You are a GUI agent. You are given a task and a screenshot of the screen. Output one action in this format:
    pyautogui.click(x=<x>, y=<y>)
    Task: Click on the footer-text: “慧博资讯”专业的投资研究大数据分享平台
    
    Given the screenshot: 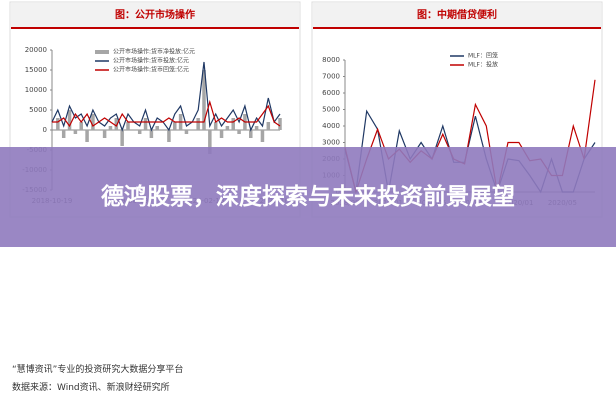 What is the action you would take?
    pyautogui.click(x=98, y=370)
    